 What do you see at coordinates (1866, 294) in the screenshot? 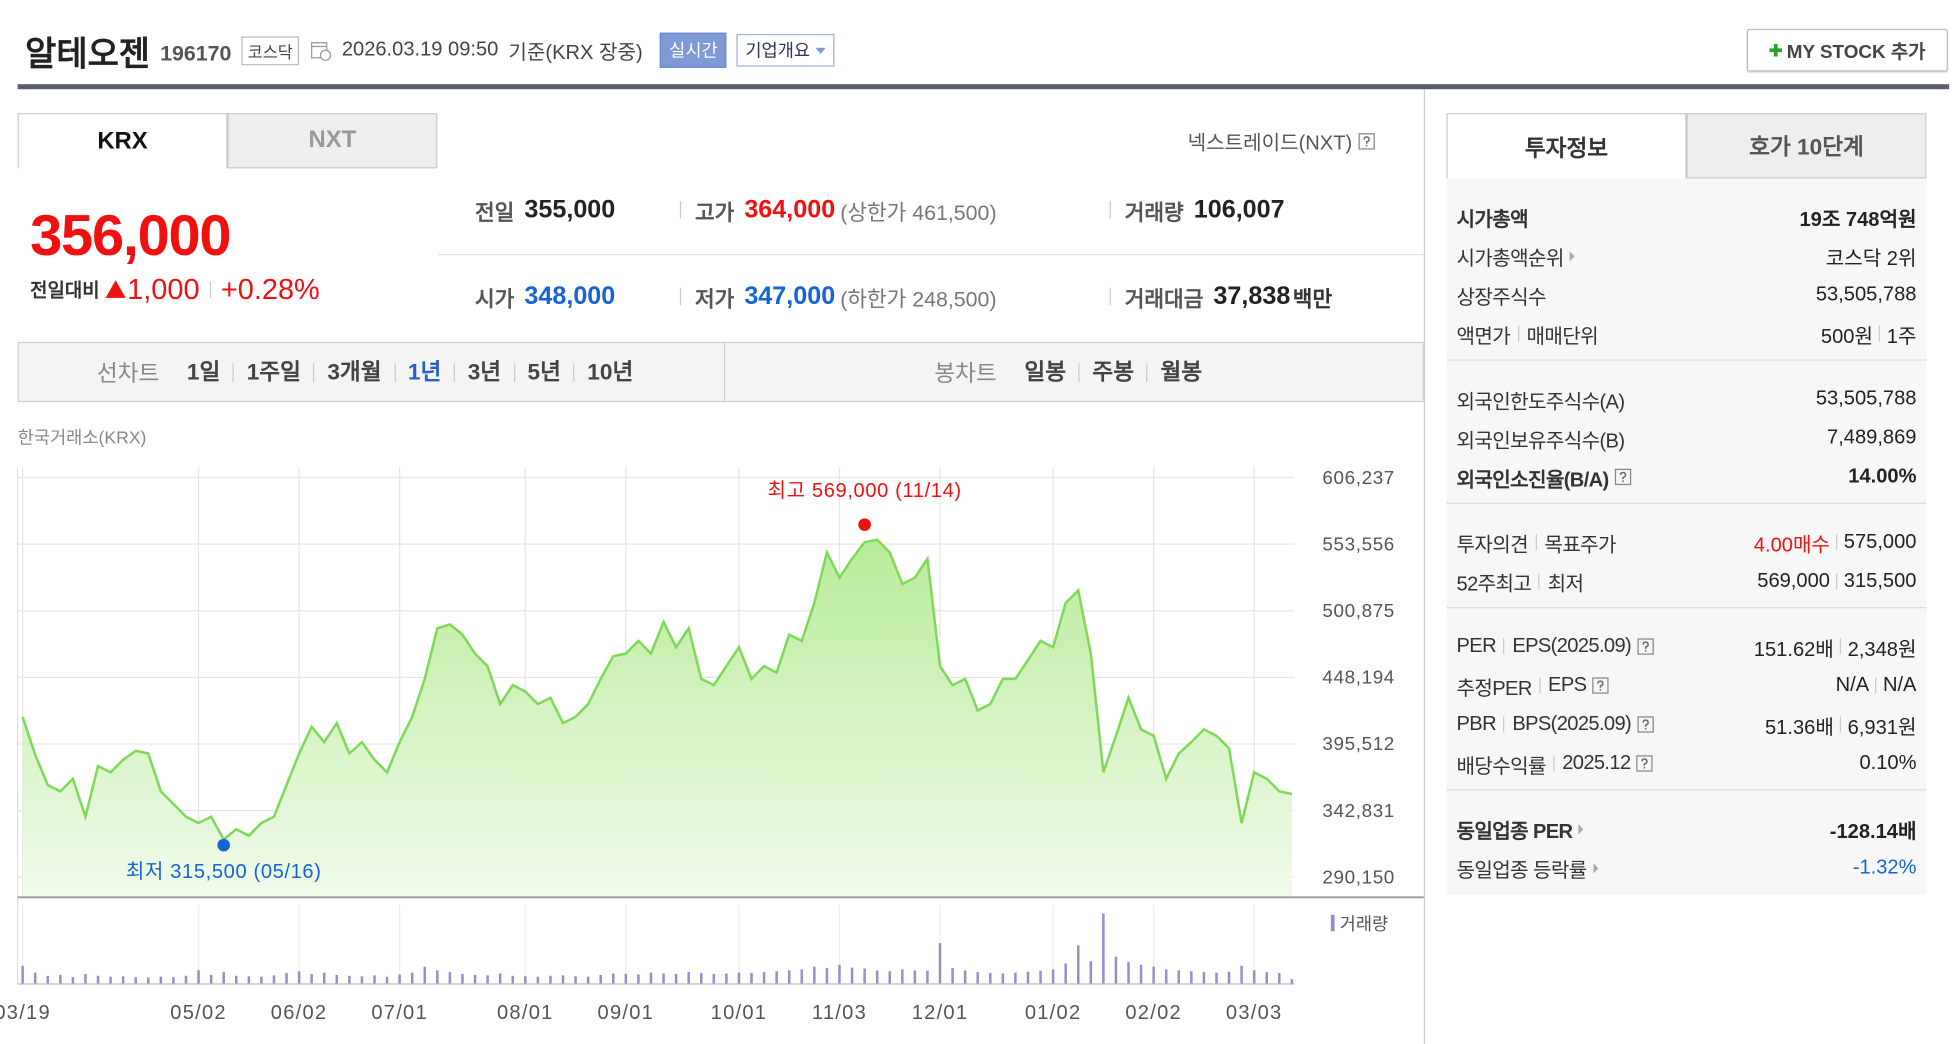
I see `info-value: 53,505,788` at bounding box center [1866, 294].